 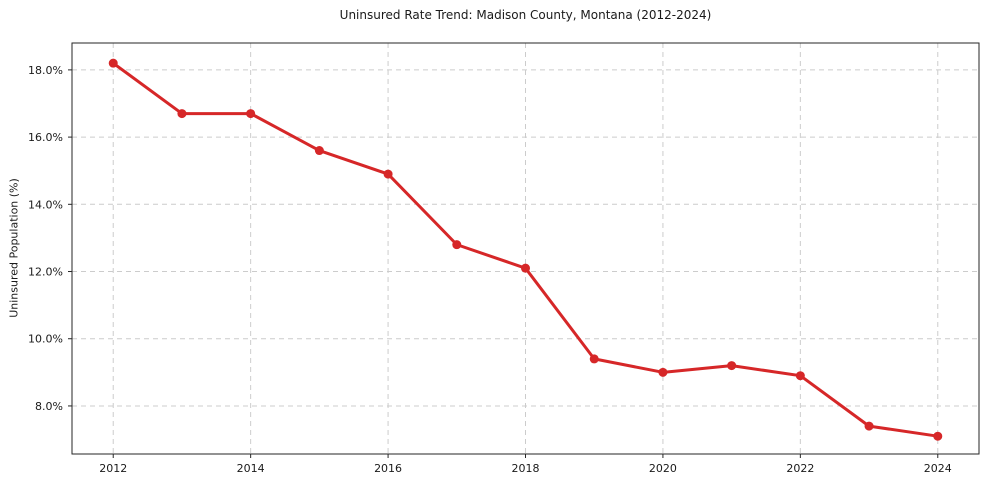 I want to click on y-tick-label: 18.0%, so click(x=45, y=70).